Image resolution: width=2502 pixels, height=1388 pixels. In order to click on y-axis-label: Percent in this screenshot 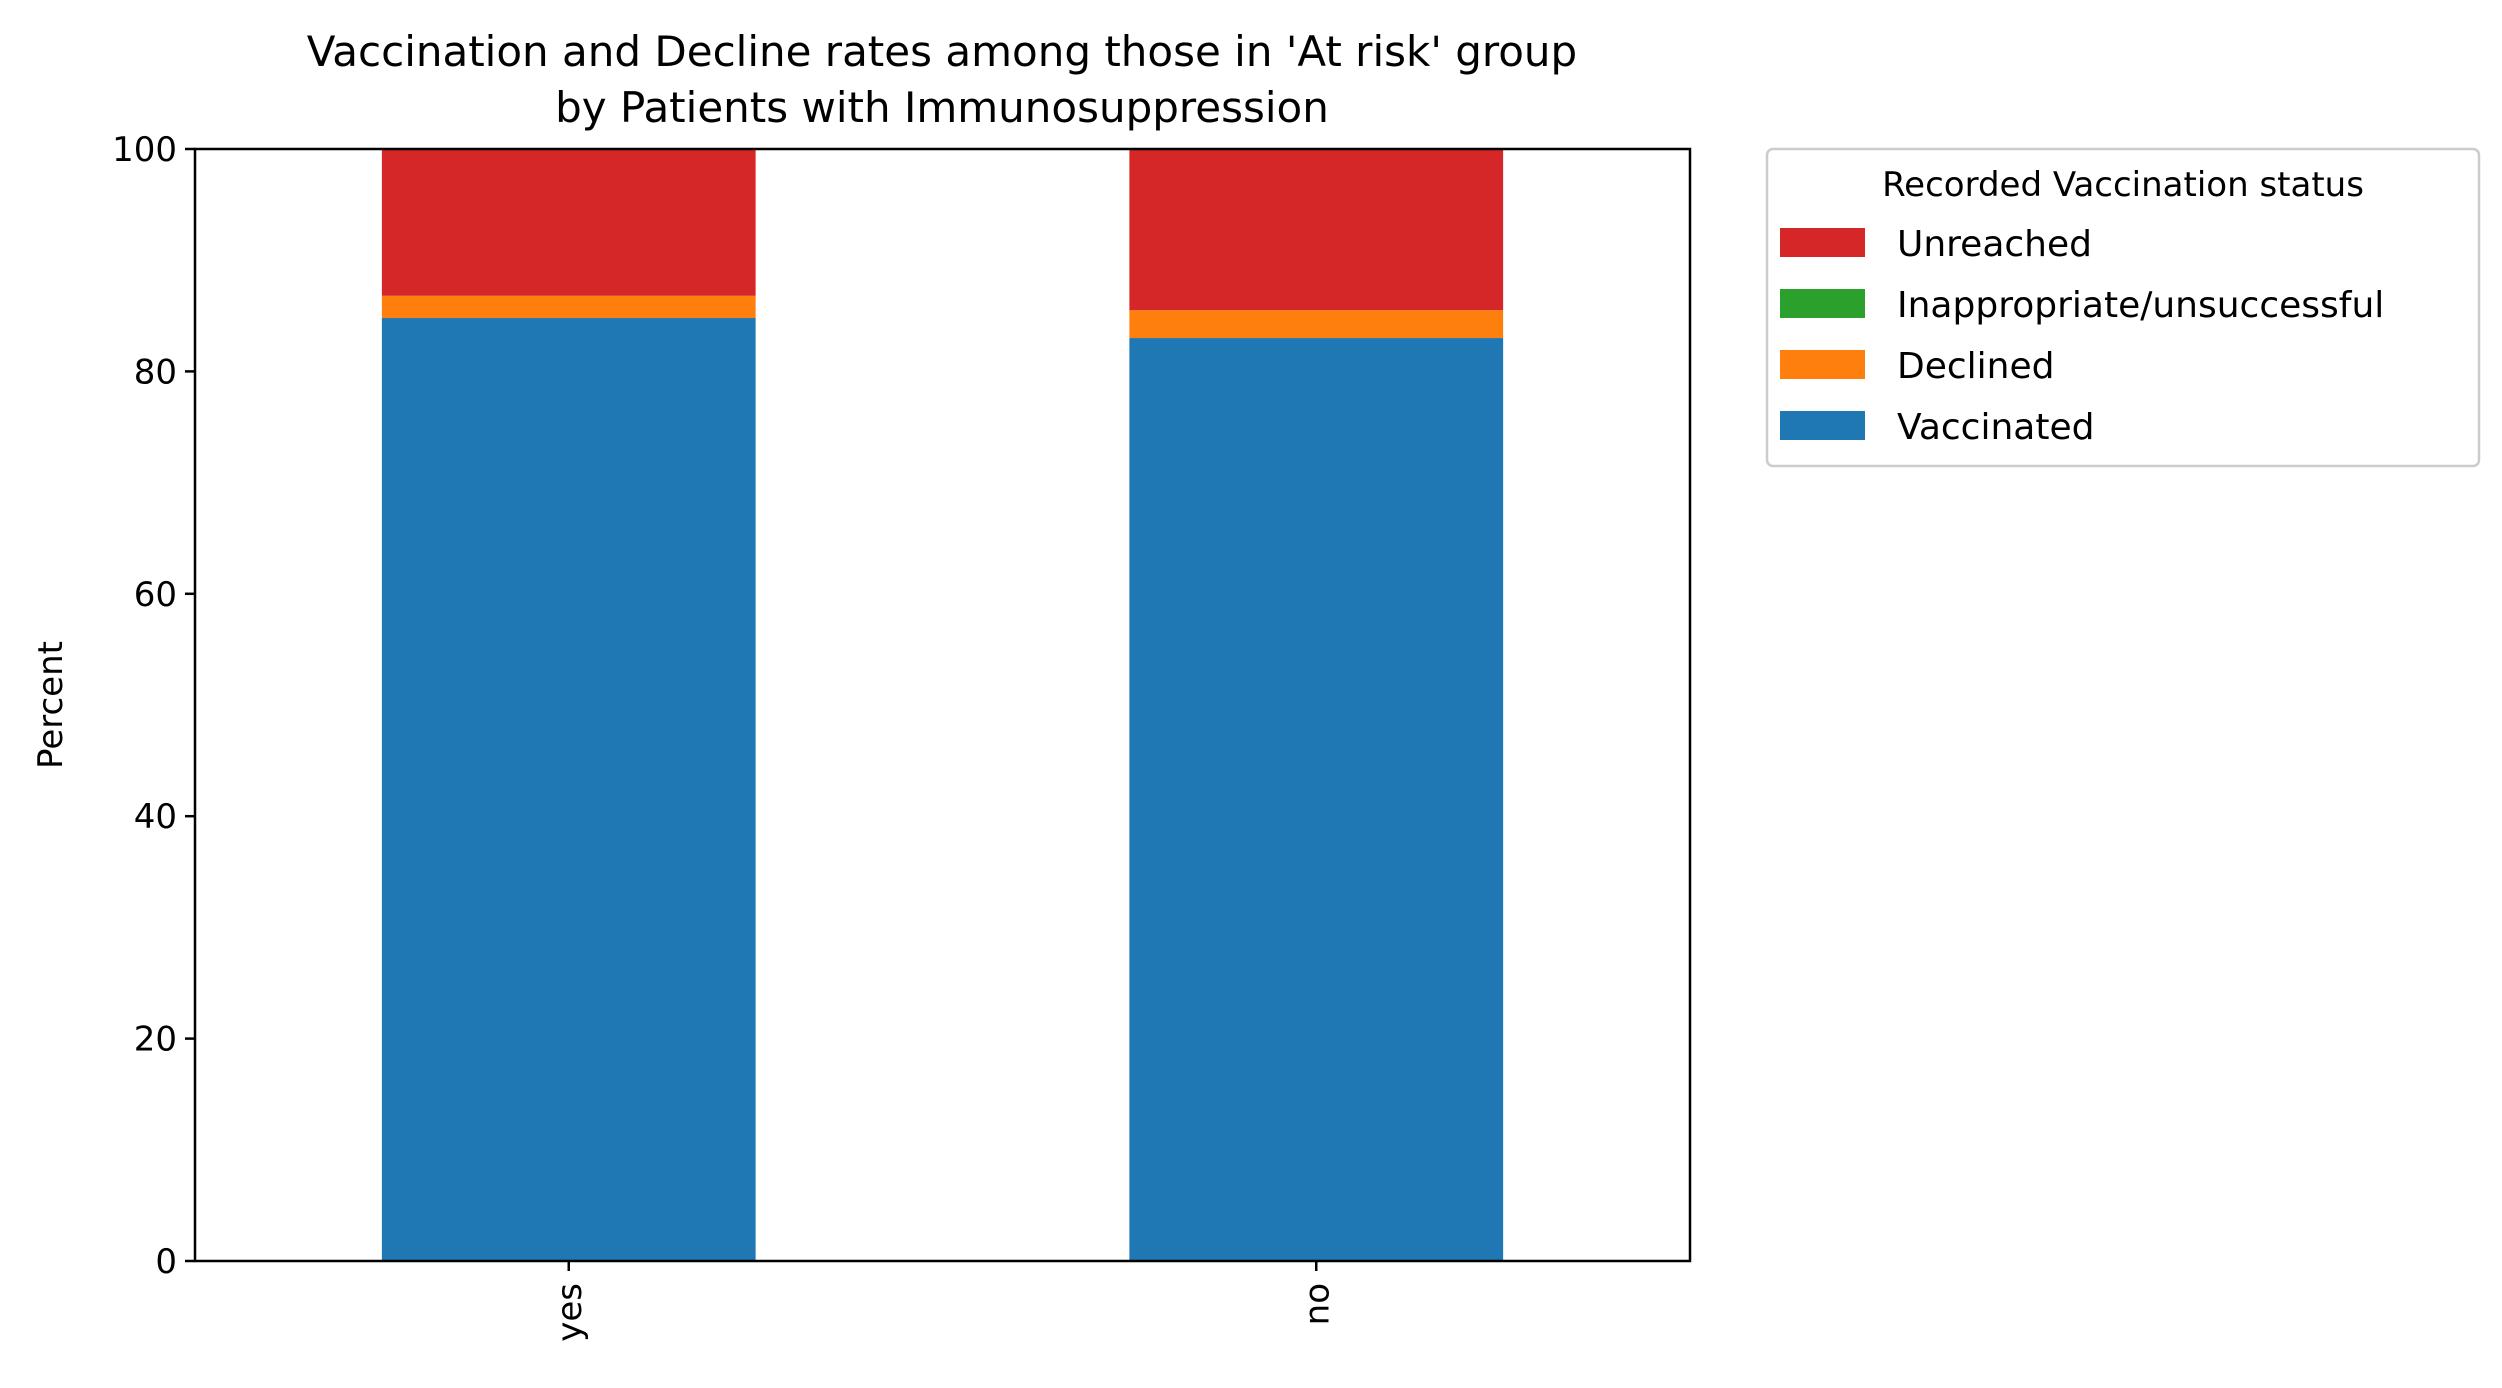, I will do `click(51, 705)`.